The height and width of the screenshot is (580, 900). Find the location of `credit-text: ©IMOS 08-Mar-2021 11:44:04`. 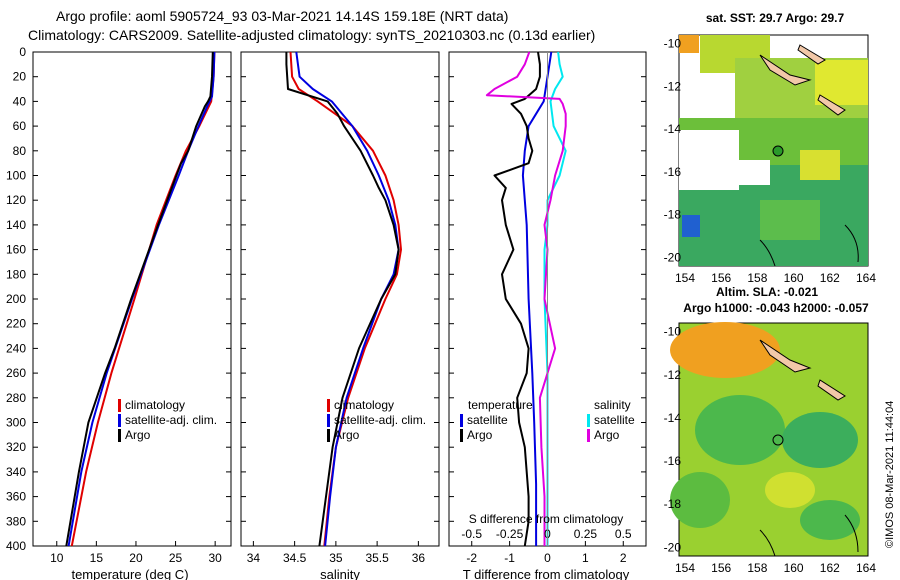

credit-text: ©IMOS 08-Mar-2021 11:44:04 is located at coordinates (890, 474).